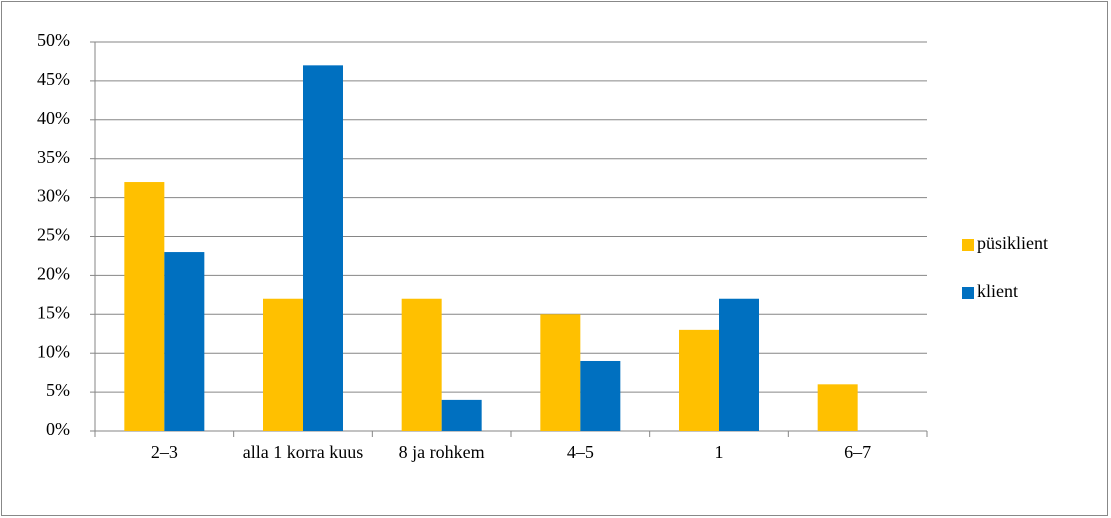 The width and height of the screenshot is (1111, 518). Describe the element at coordinates (53, 79) in the screenshot. I see `y-tick-label: 45%` at that location.